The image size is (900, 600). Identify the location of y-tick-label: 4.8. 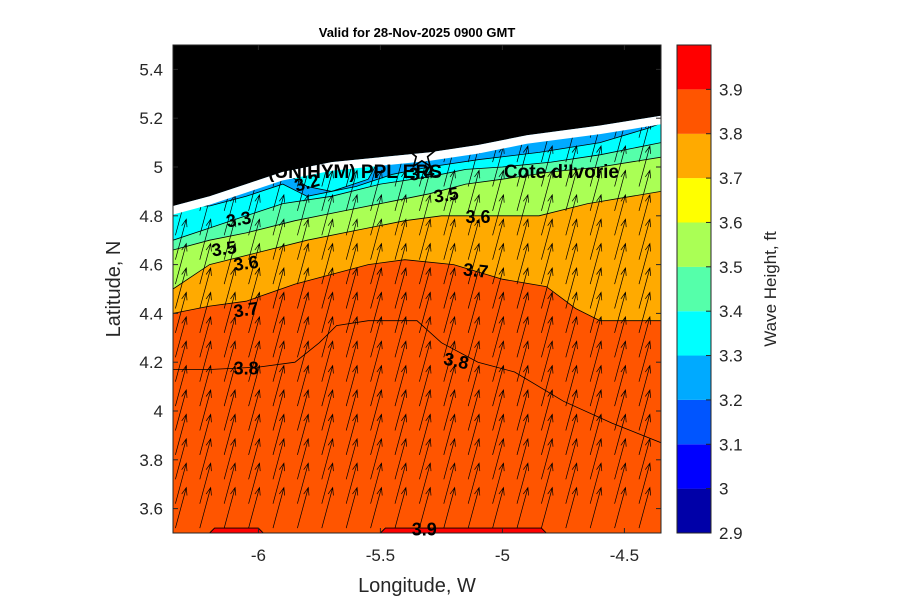
(151, 216).